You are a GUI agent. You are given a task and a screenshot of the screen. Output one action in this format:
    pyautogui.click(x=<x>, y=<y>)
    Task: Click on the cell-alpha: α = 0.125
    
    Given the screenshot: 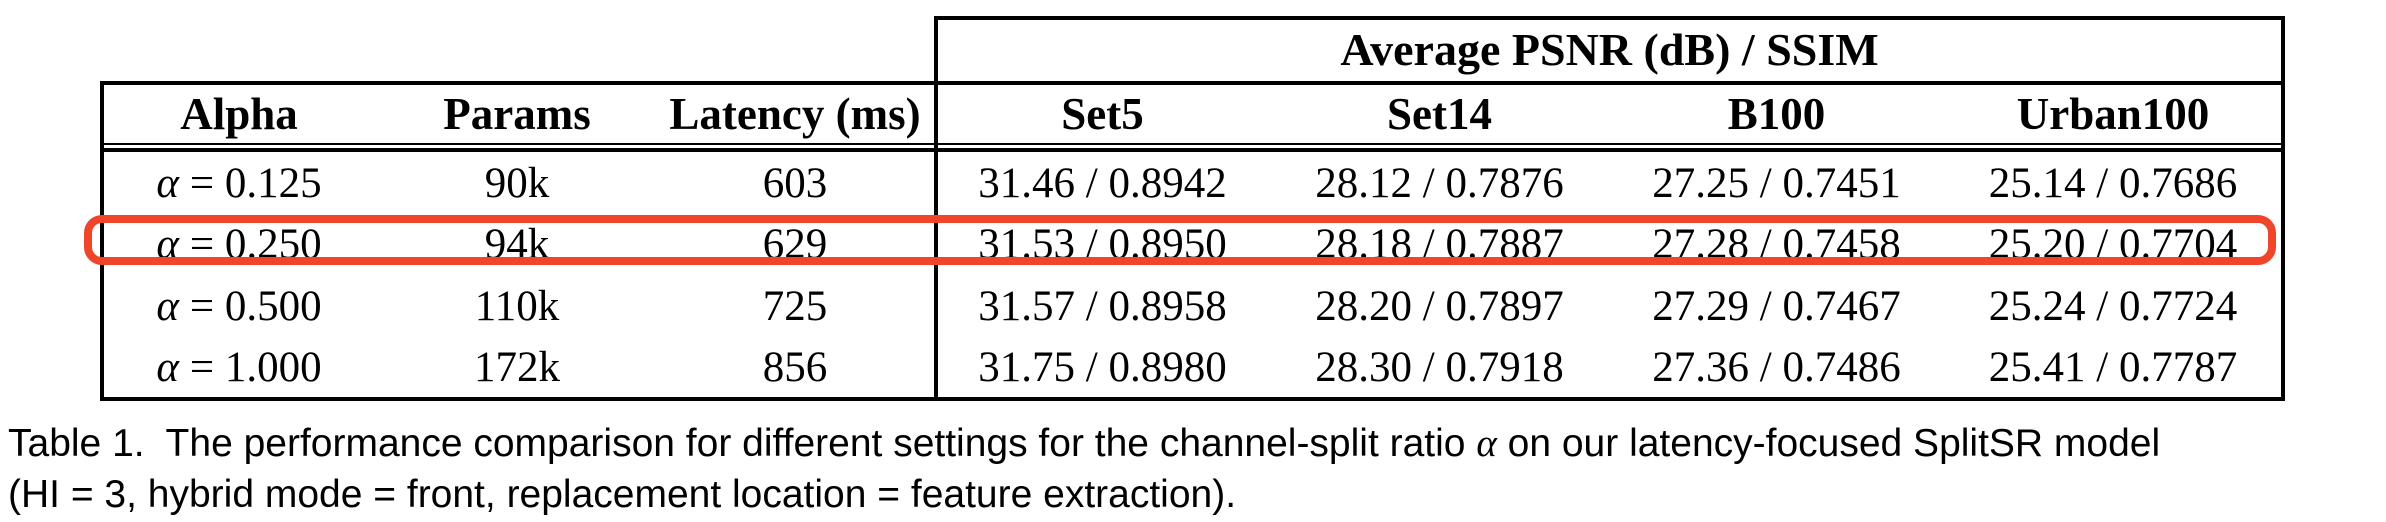 What is the action you would take?
    pyautogui.click(x=239, y=183)
    